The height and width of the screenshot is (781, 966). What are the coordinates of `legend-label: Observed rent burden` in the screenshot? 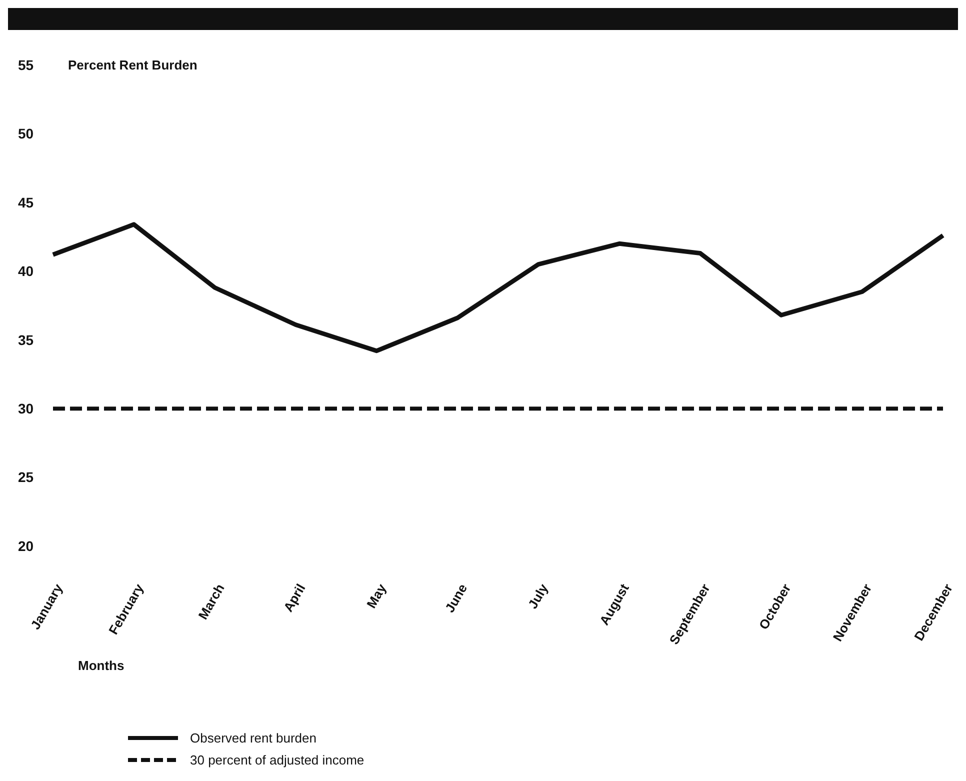 It's located at (253, 738).